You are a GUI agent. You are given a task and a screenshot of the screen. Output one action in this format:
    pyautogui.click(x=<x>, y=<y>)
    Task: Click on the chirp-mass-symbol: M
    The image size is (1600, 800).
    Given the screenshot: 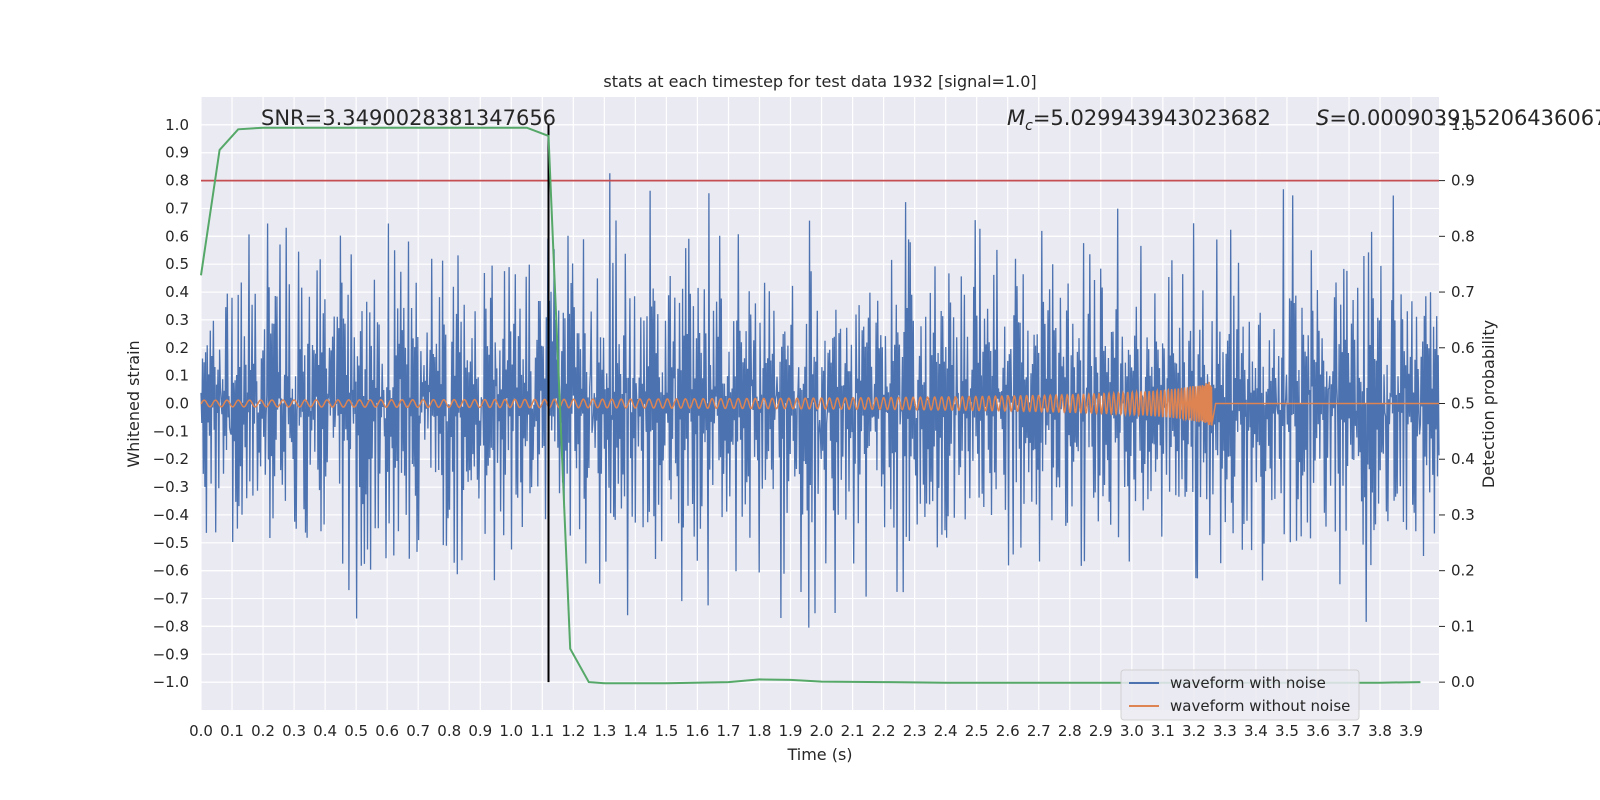 What is the action you would take?
    pyautogui.click(x=1016, y=118)
    